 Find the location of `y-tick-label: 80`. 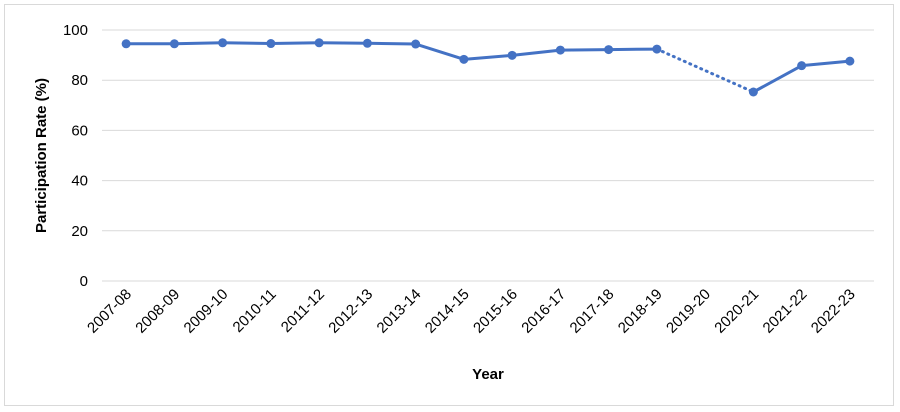

y-tick-label: 80 is located at coordinates (79, 80).